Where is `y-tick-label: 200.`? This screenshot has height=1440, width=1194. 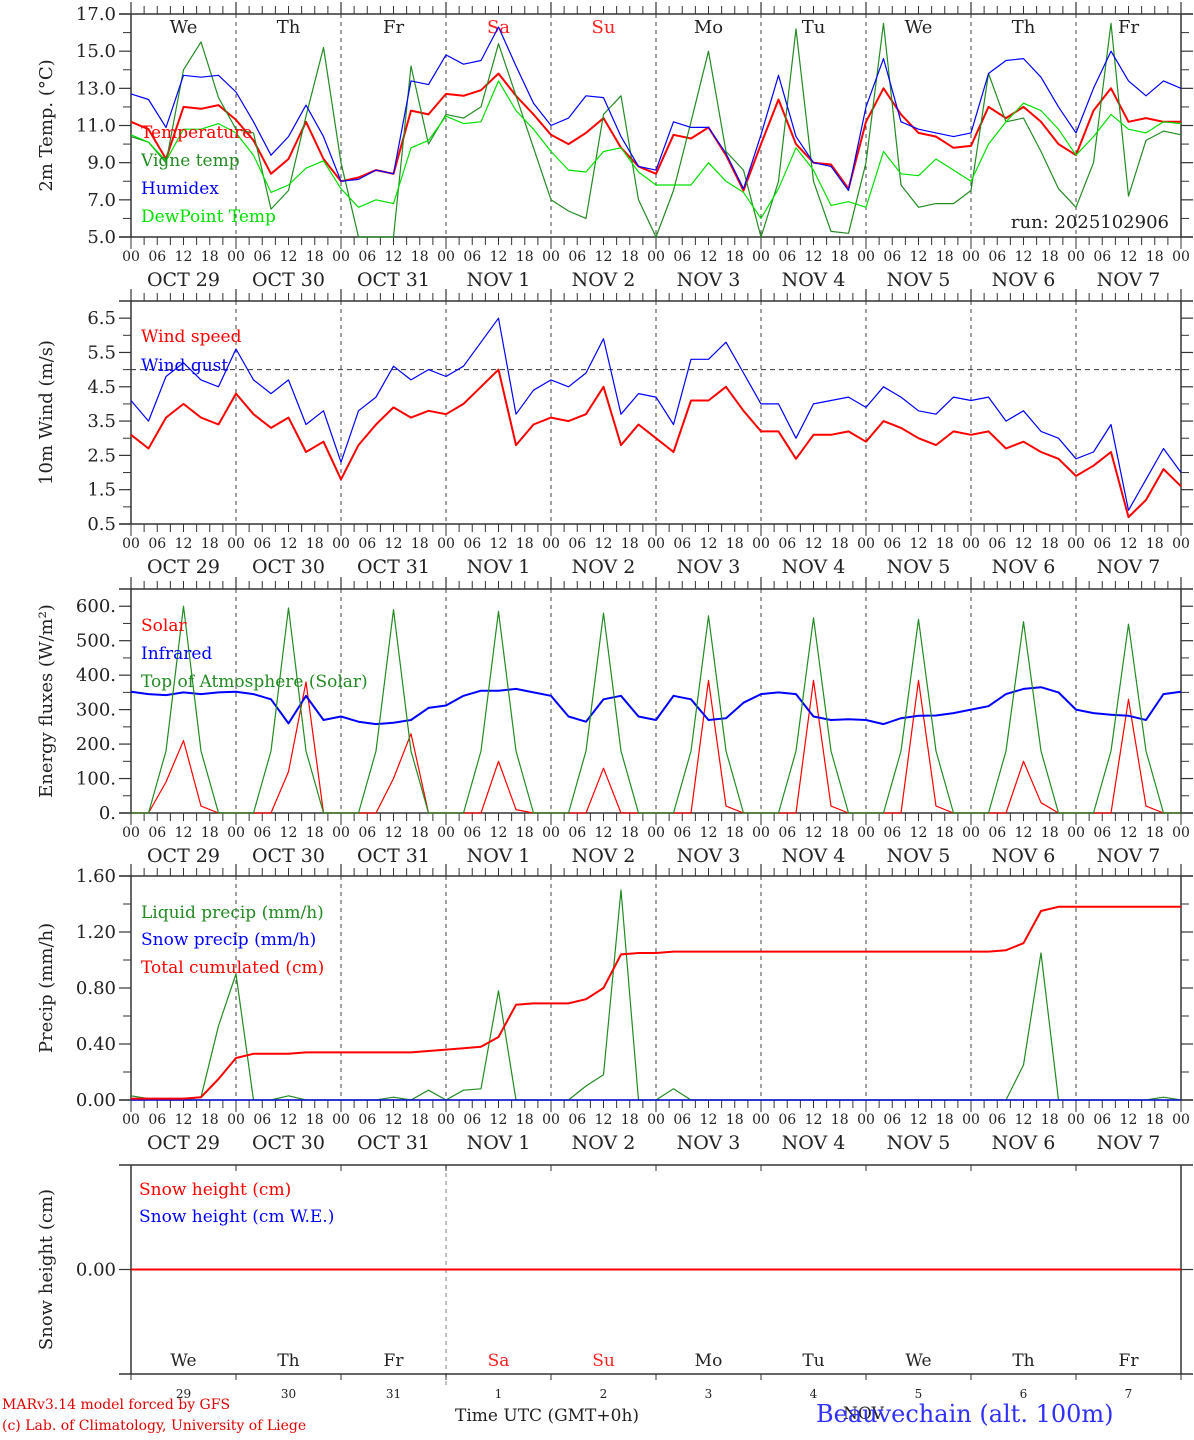
y-tick-label: 200. is located at coordinates (96, 744).